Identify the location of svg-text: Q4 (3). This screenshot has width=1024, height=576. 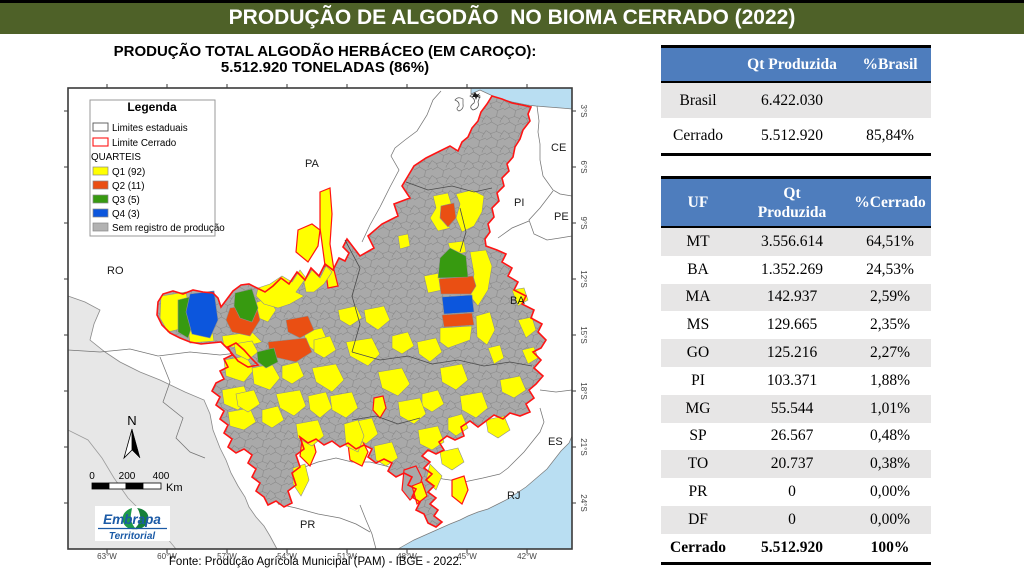
(126, 214).